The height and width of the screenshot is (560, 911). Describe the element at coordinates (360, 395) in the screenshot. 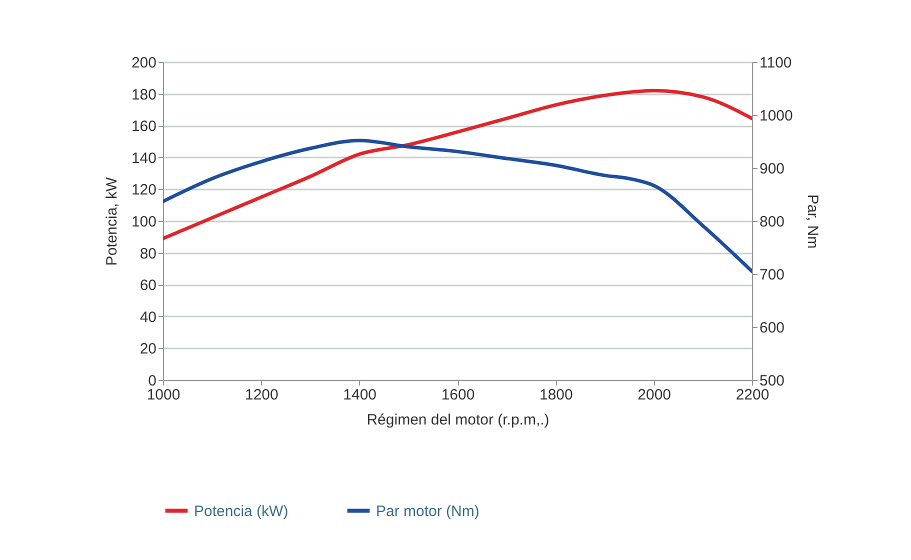

I see `x-tick-label: 1400` at that location.